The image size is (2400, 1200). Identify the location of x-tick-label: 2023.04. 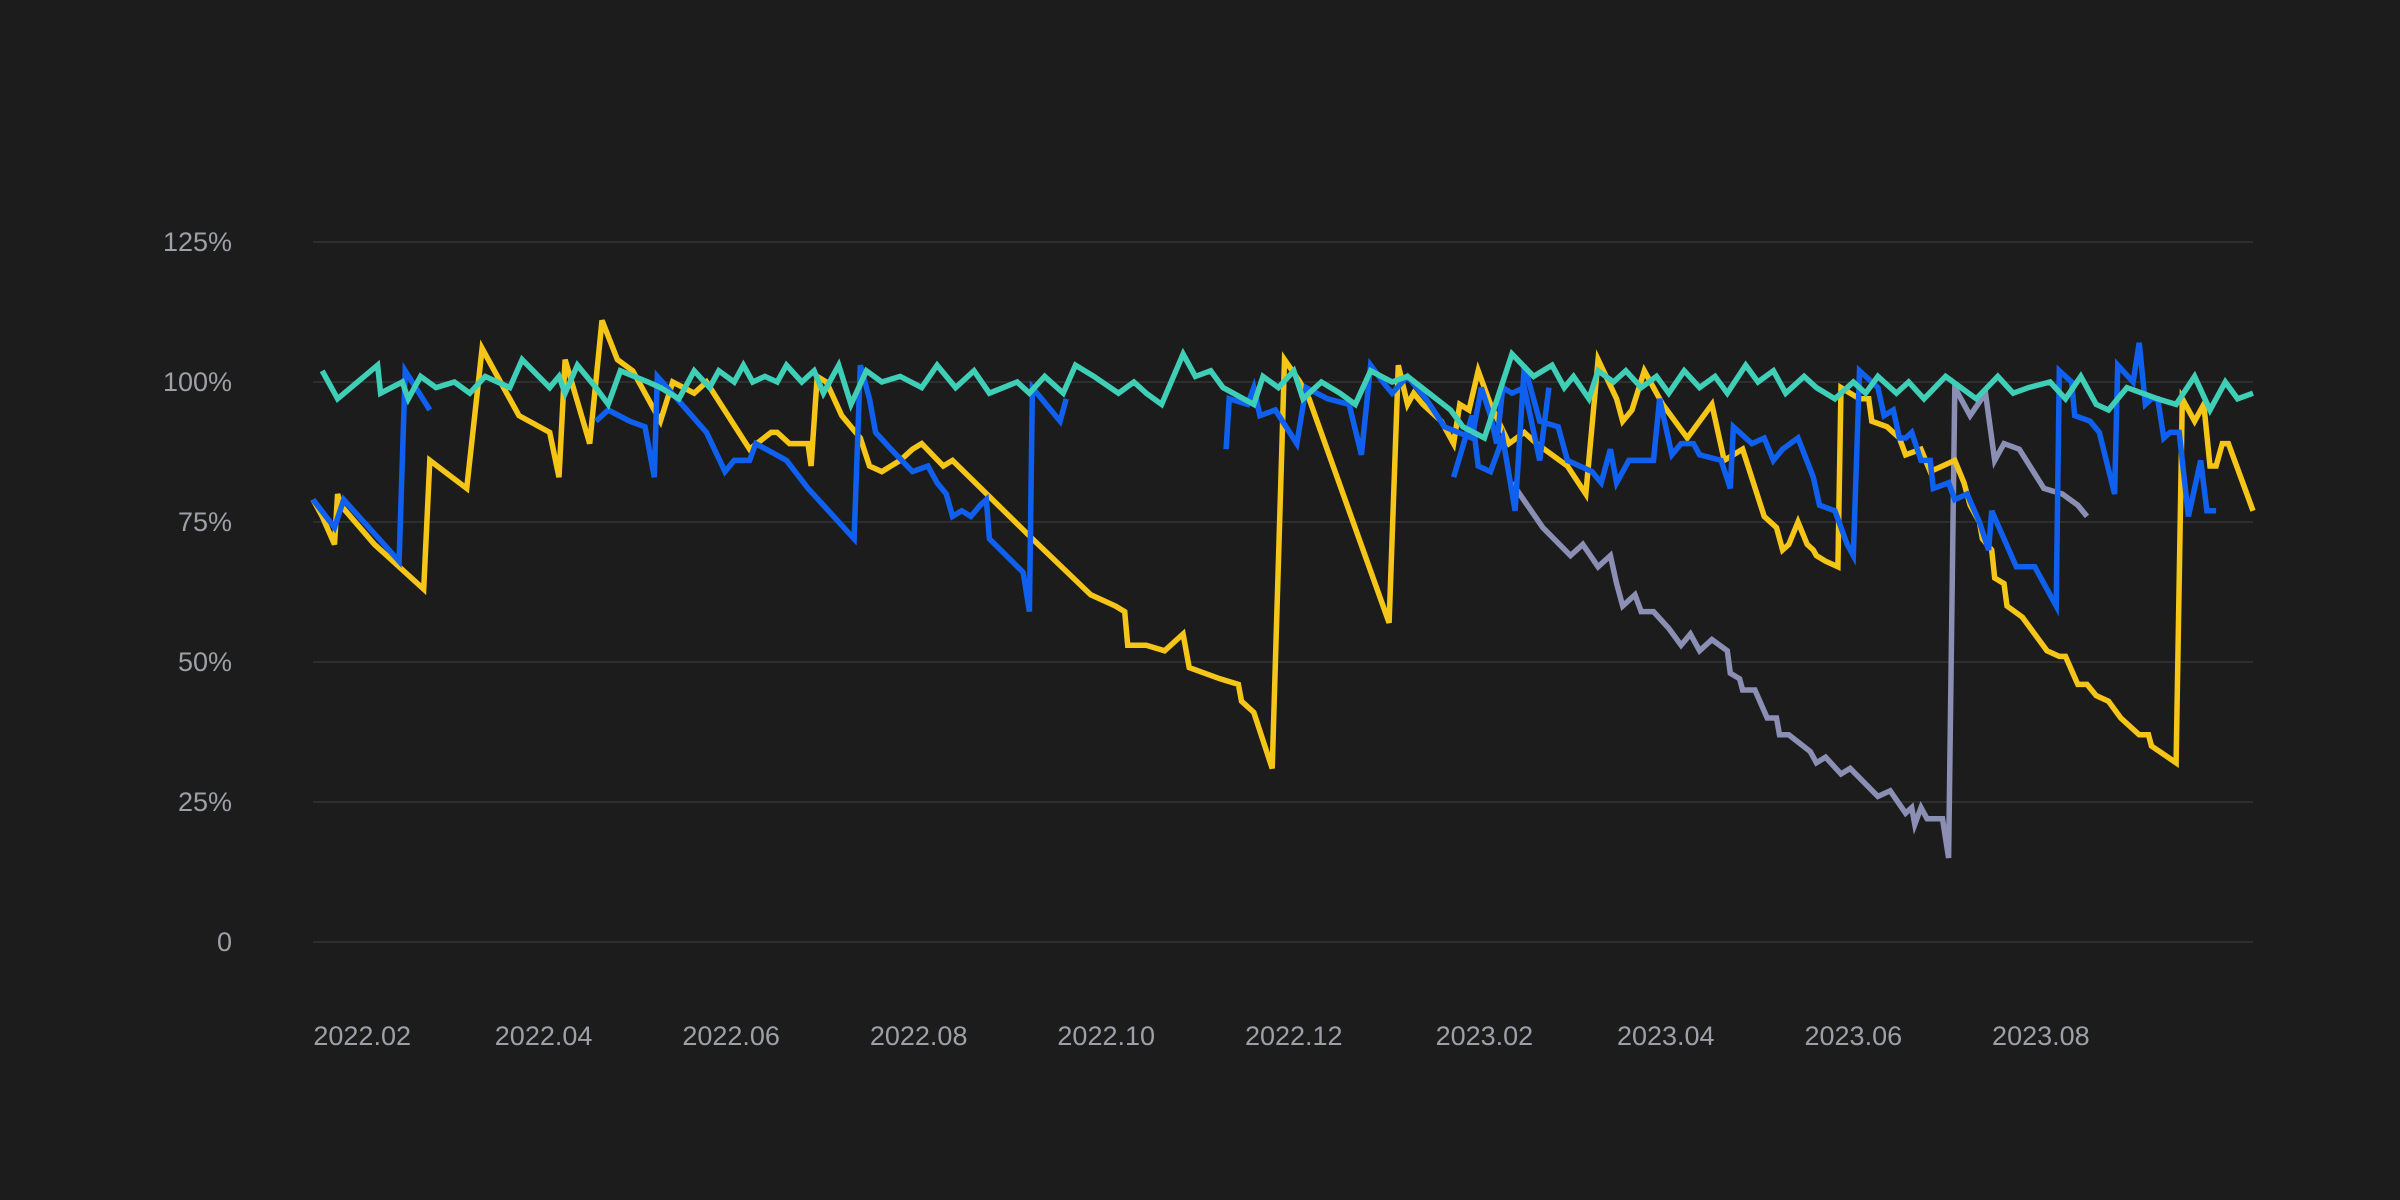
(1666, 1036).